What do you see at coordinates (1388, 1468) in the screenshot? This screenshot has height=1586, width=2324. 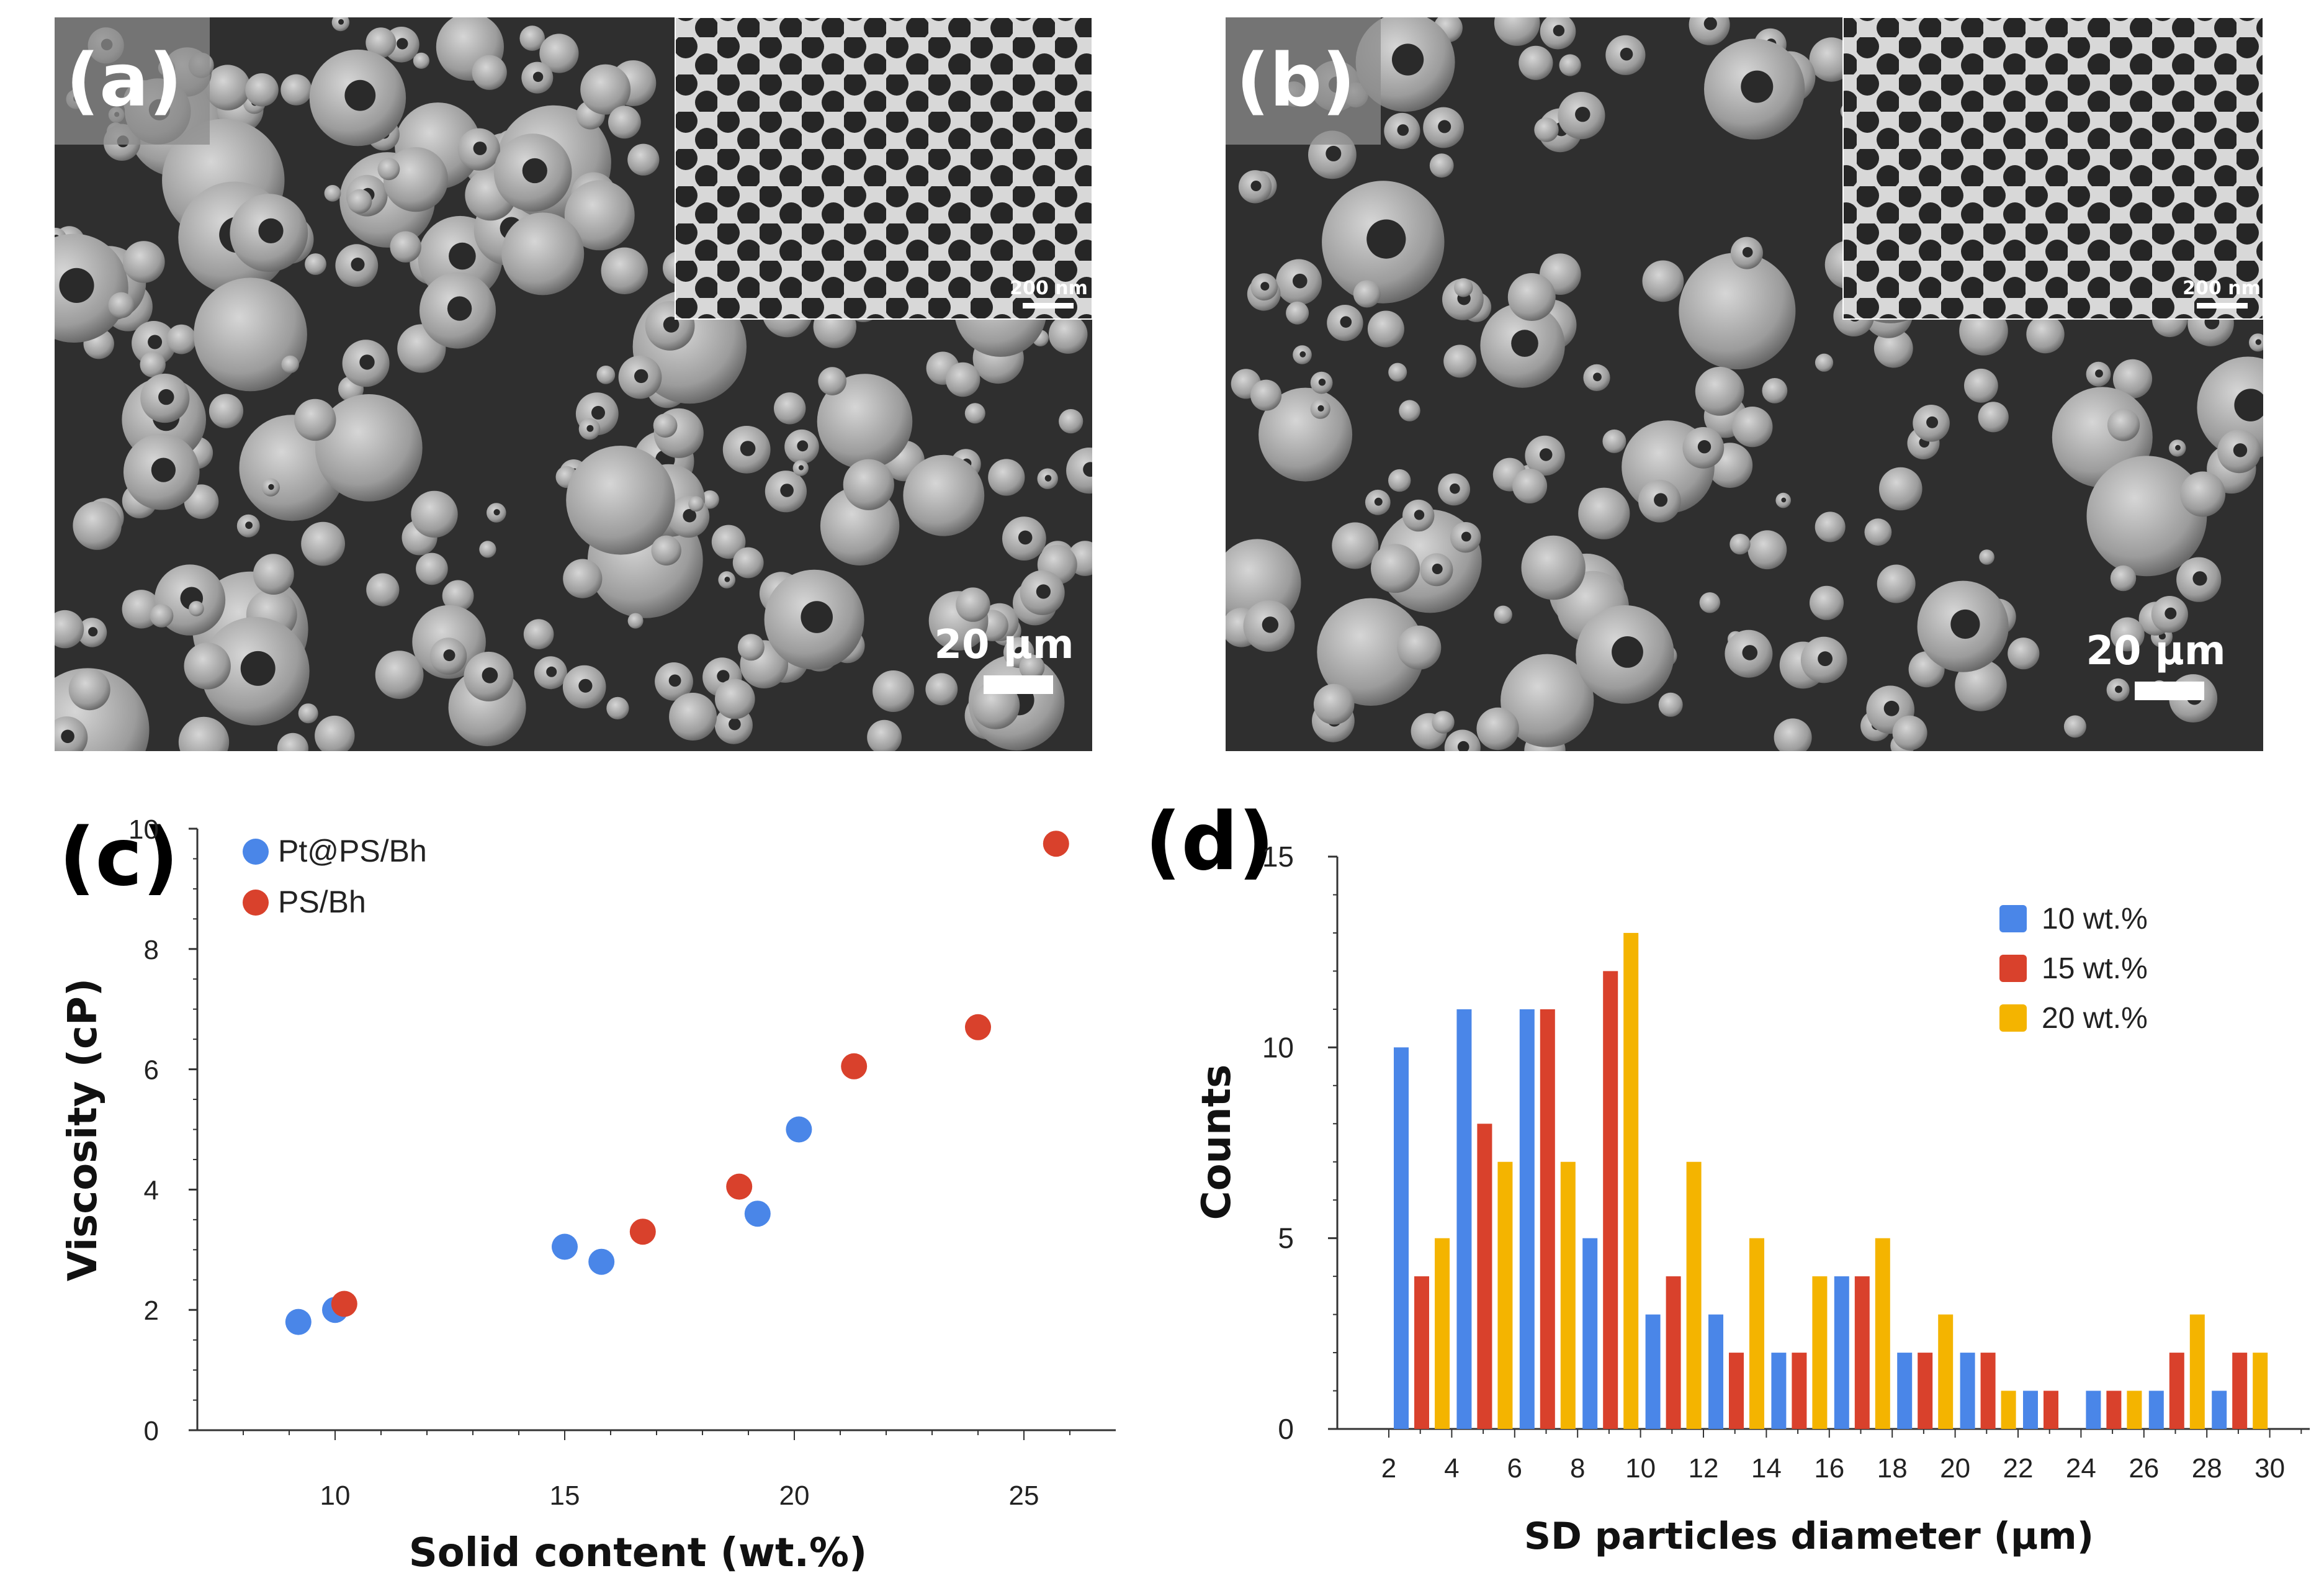 I see `x-tick-label-d: 2` at bounding box center [1388, 1468].